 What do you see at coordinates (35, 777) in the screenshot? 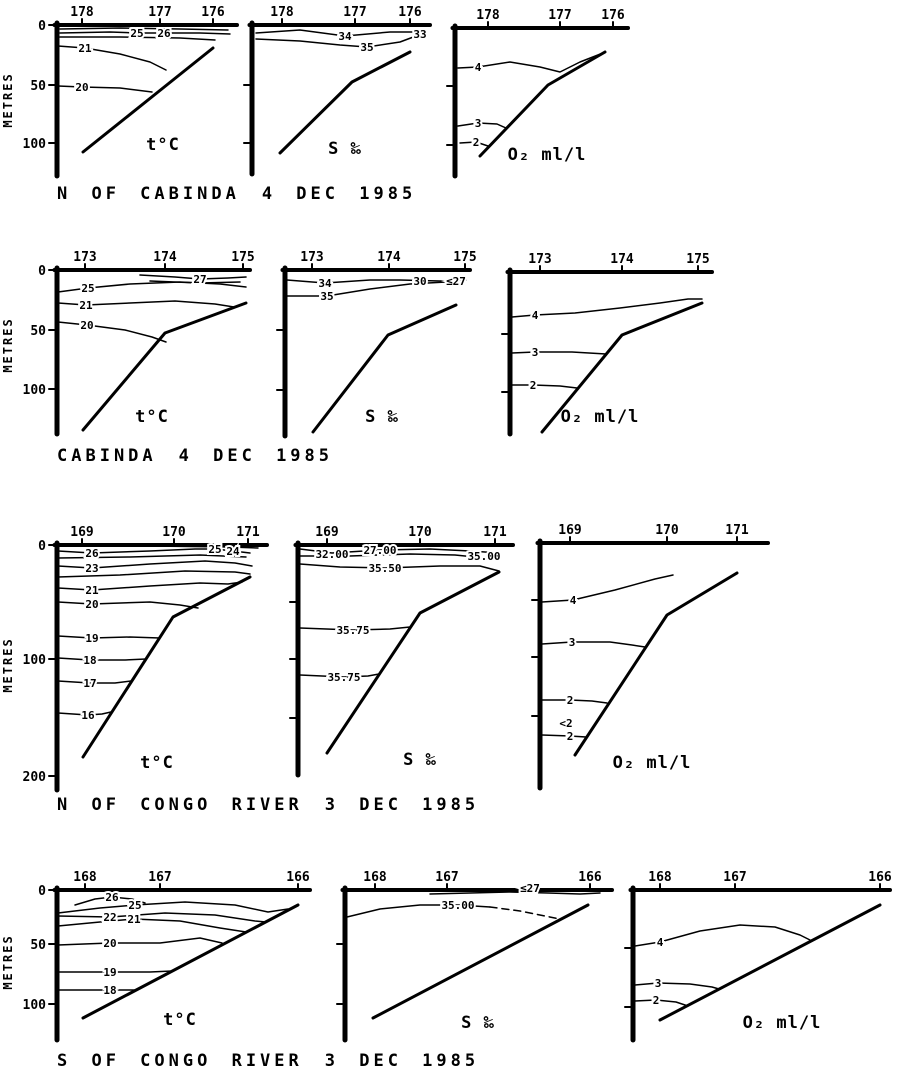
I see `depth-label: 200` at bounding box center [35, 777].